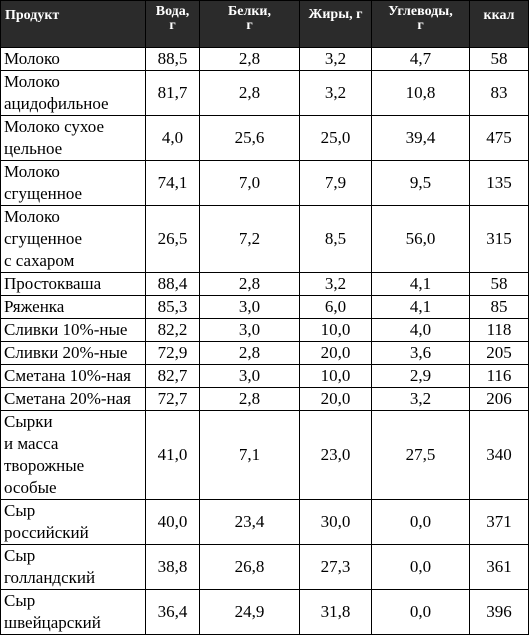 The width and height of the screenshot is (530, 640). What do you see at coordinates (499, 183) in the screenshot?
I see `kcal-cell: 135` at bounding box center [499, 183].